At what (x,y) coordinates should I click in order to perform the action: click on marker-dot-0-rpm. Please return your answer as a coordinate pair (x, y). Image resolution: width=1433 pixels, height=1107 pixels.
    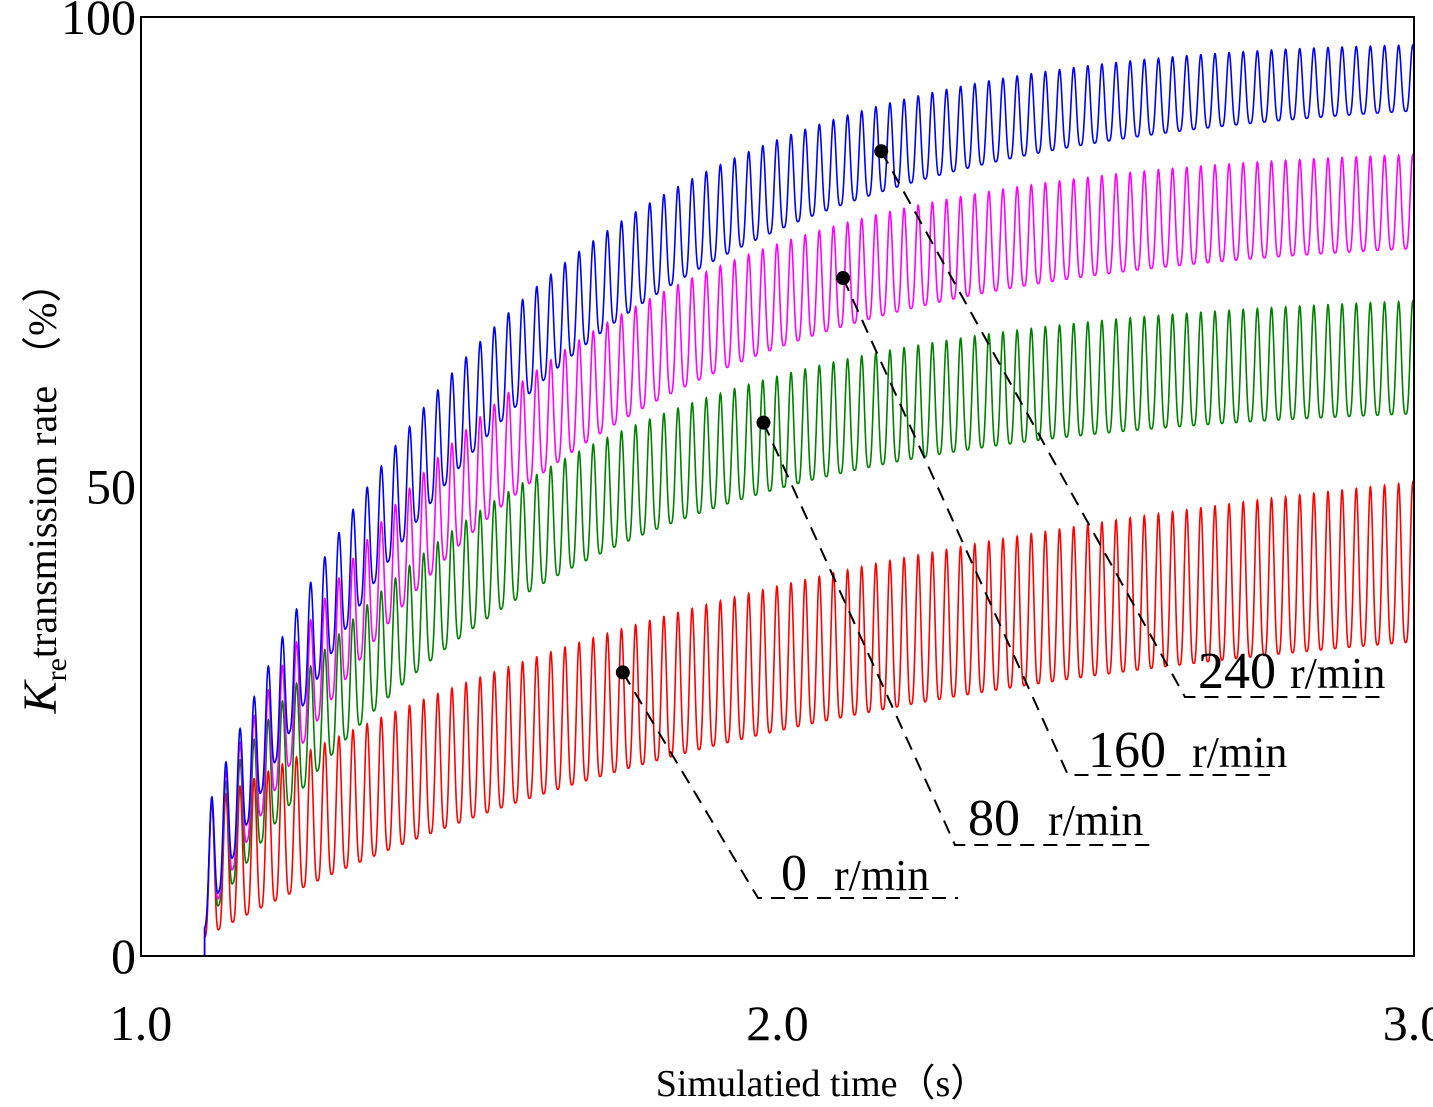
    Looking at the image, I should click on (622, 672).